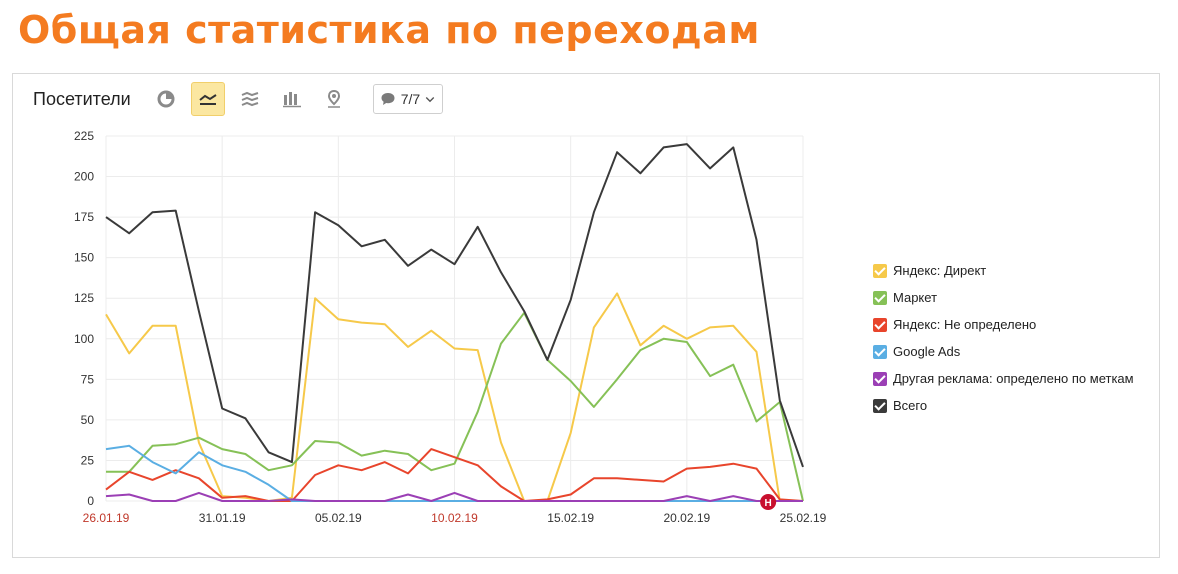 This screenshot has width=1178, height=574. Describe the element at coordinates (570, 518) in the screenshot. I see `x-tick-label: 15.02.19` at that location.